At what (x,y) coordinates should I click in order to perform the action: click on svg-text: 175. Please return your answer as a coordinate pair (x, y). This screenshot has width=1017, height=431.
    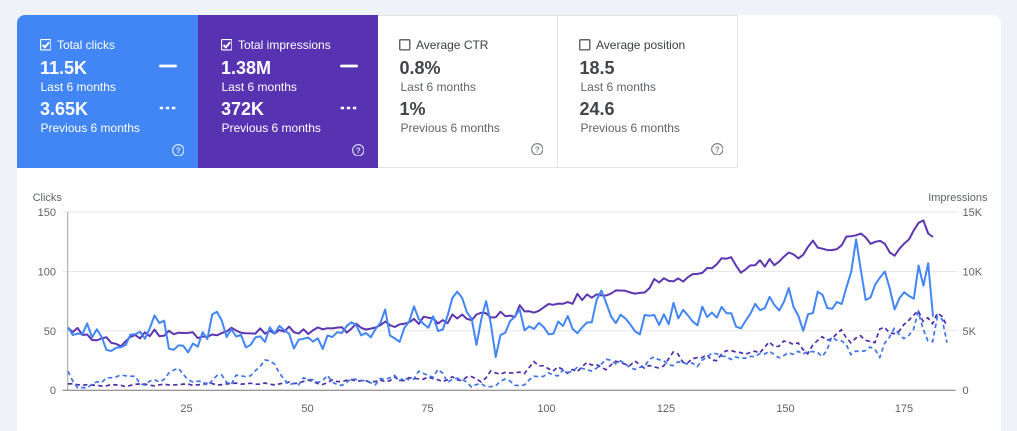
    Looking at the image, I should click on (904, 409).